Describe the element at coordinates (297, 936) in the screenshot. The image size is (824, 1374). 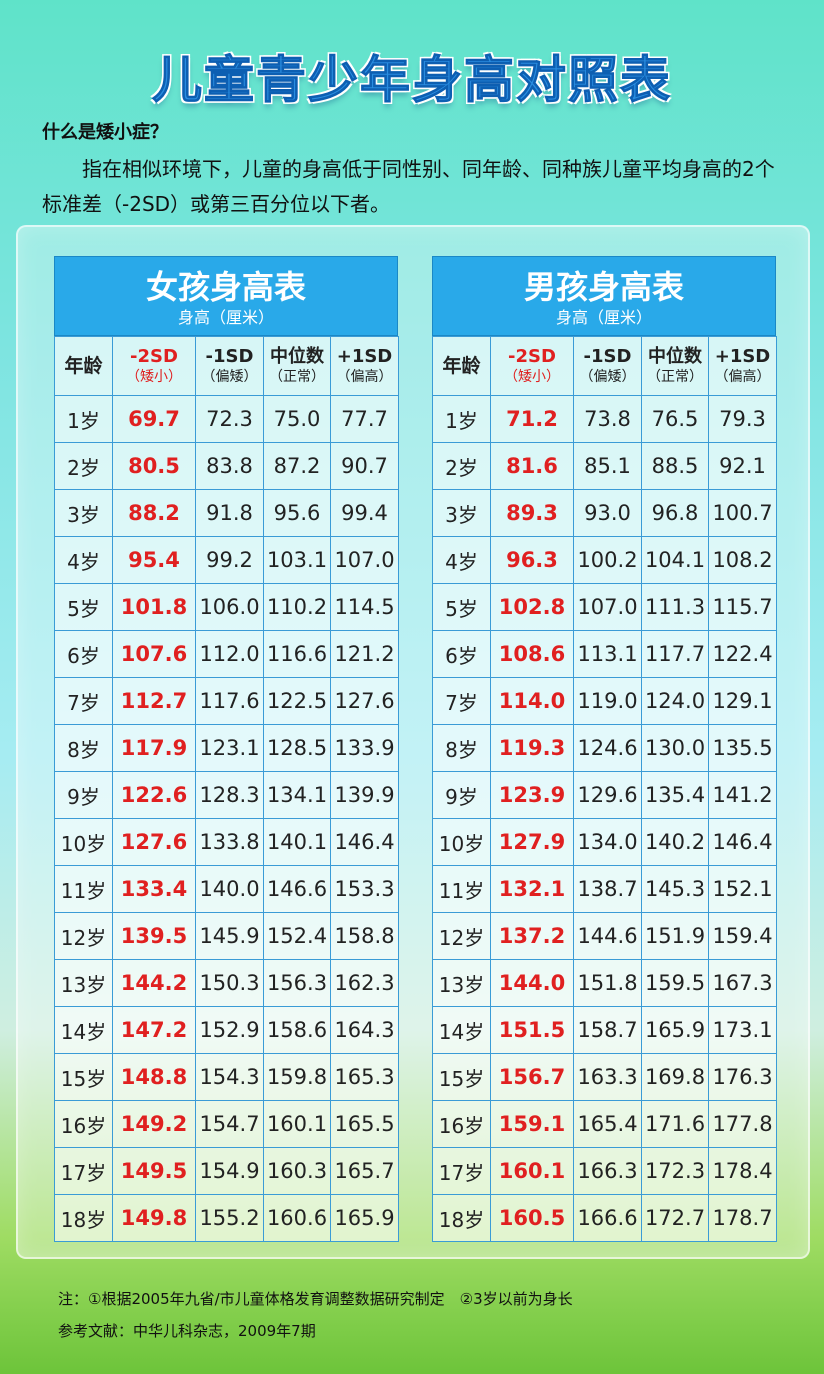
I see `median-cell: 152.4` at that location.